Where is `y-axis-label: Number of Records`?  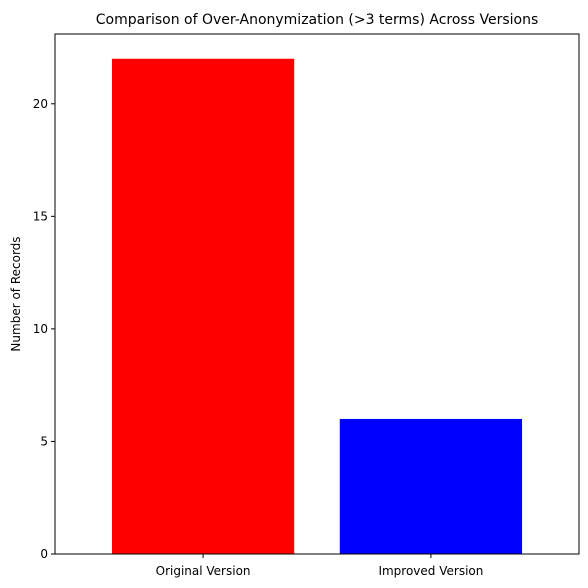 y-axis-label: Number of Records is located at coordinates (16, 293).